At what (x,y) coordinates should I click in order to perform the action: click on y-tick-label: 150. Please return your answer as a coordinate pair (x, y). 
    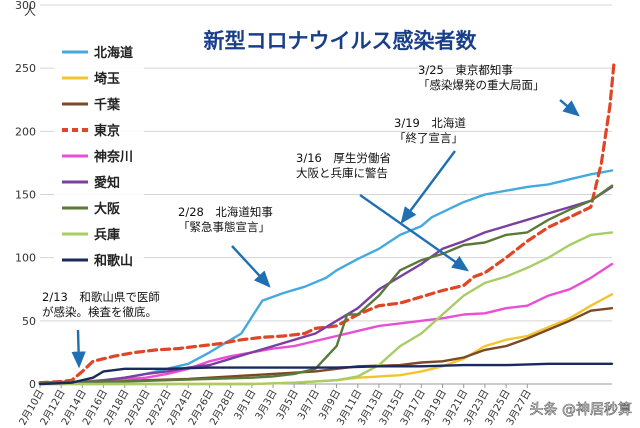
    Looking at the image, I should click on (25, 195).